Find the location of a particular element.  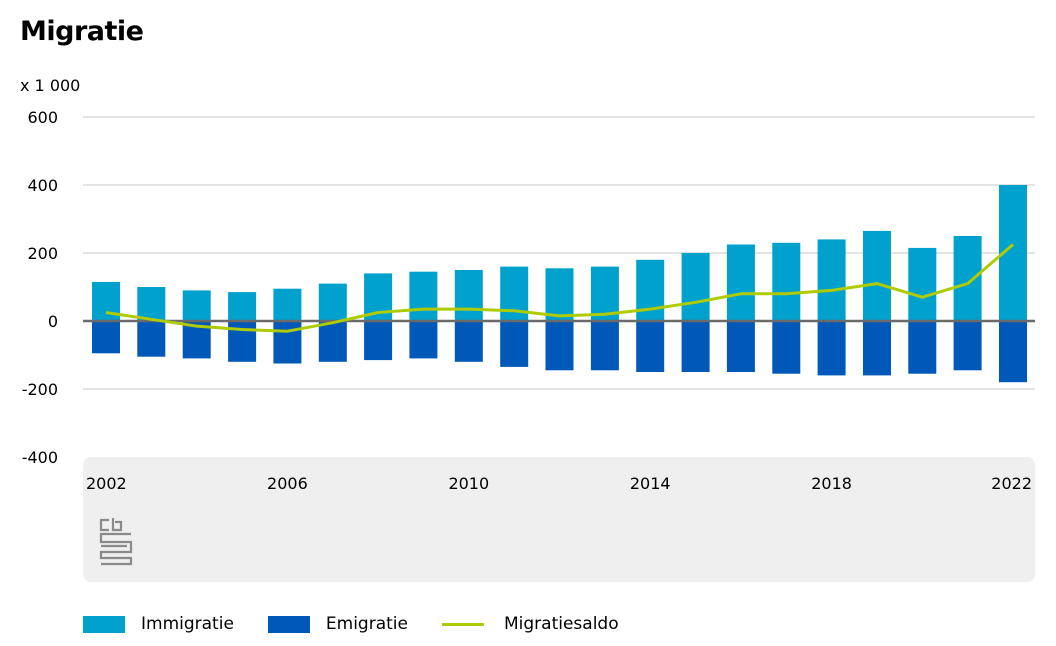

legend: Immigratie Emigratie Migratiesaldo is located at coordinates (368, 624).